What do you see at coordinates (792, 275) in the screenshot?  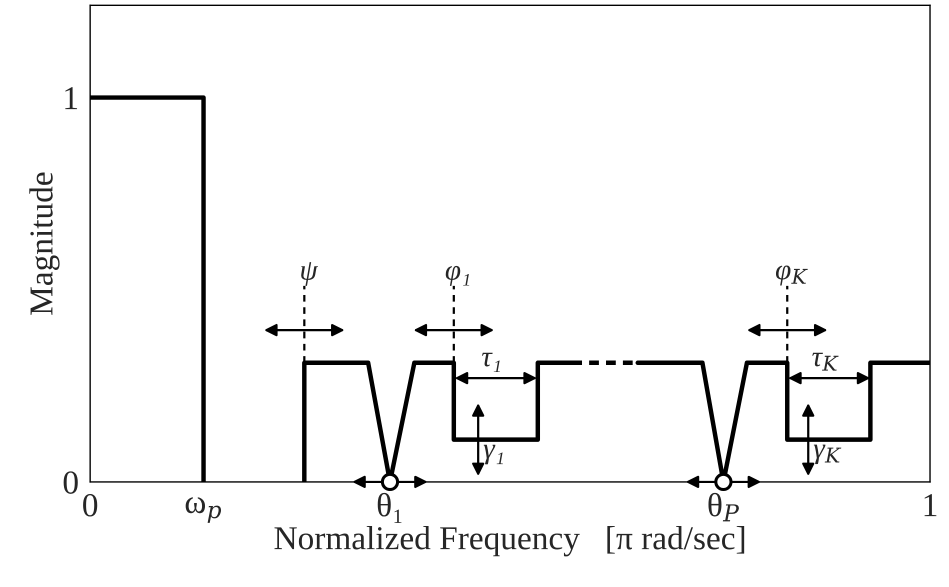 I see `annotation: φ$_{K}$` at bounding box center [792, 275].